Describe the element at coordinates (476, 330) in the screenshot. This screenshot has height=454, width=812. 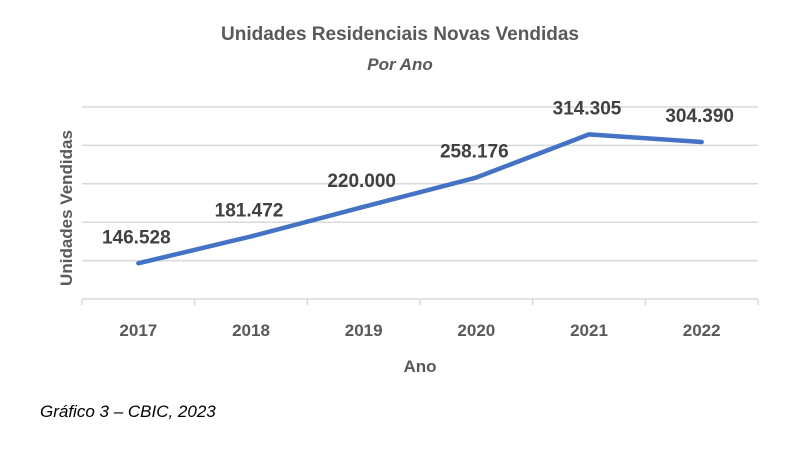
I see `x-tick-label: 2020` at that location.